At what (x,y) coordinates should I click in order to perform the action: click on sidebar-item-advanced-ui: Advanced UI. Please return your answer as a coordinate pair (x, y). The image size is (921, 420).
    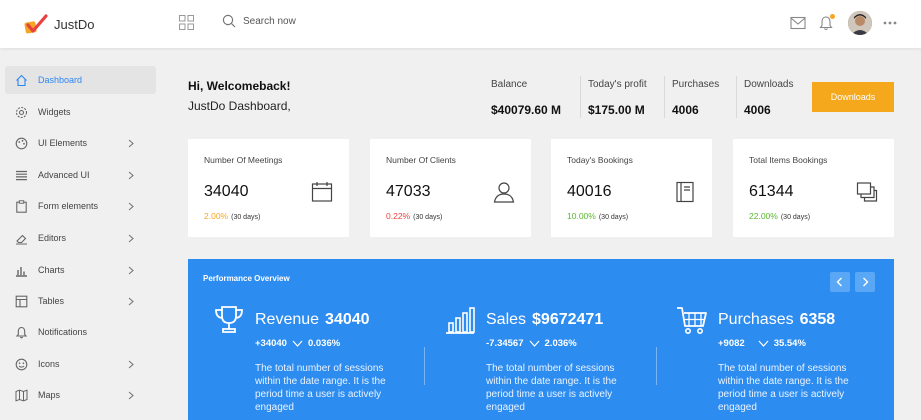
    Looking at the image, I should click on (80, 175).